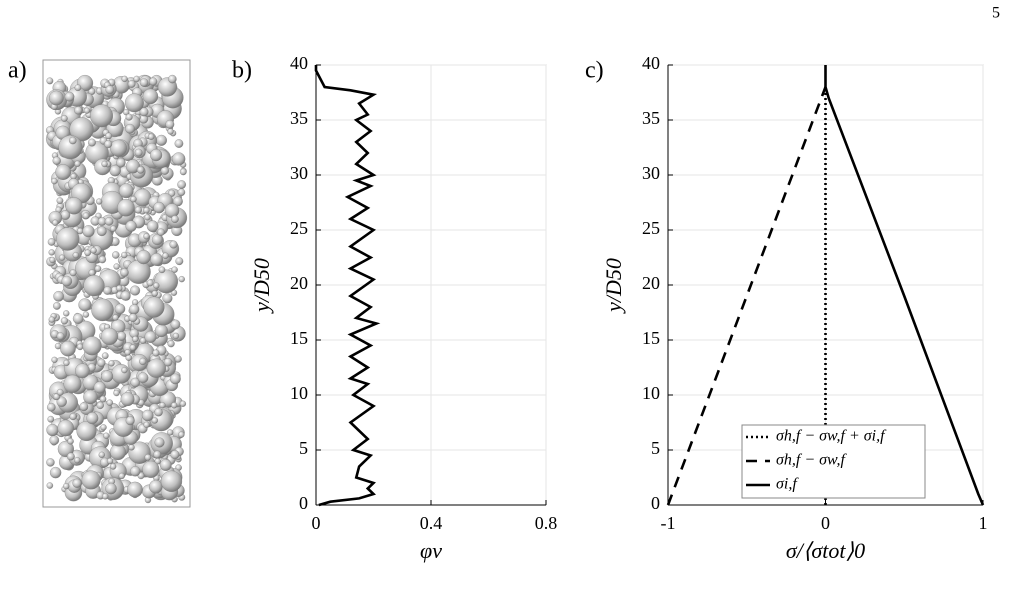 This screenshot has width=1013, height=603. What do you see at coordinates (825, 550) in the screenshot?
I see `x-axis-label: σ/⟨σtot⟩0` at bounding box center [825, 550].